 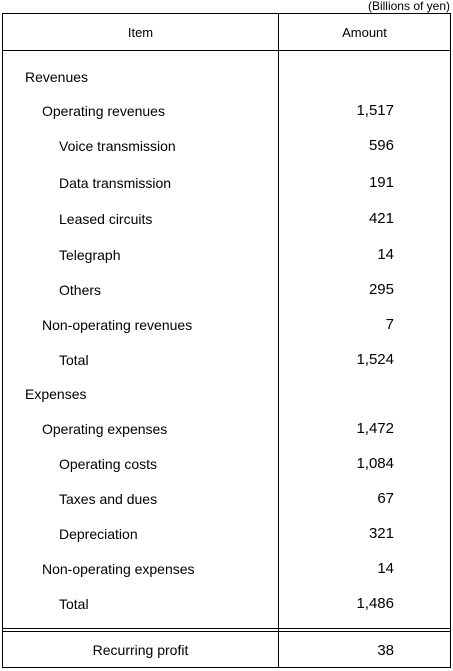 What do you see at coordinates (389, 324) in the screenshot?
I see `row-amount: 7` at bounding box center [389, 324].